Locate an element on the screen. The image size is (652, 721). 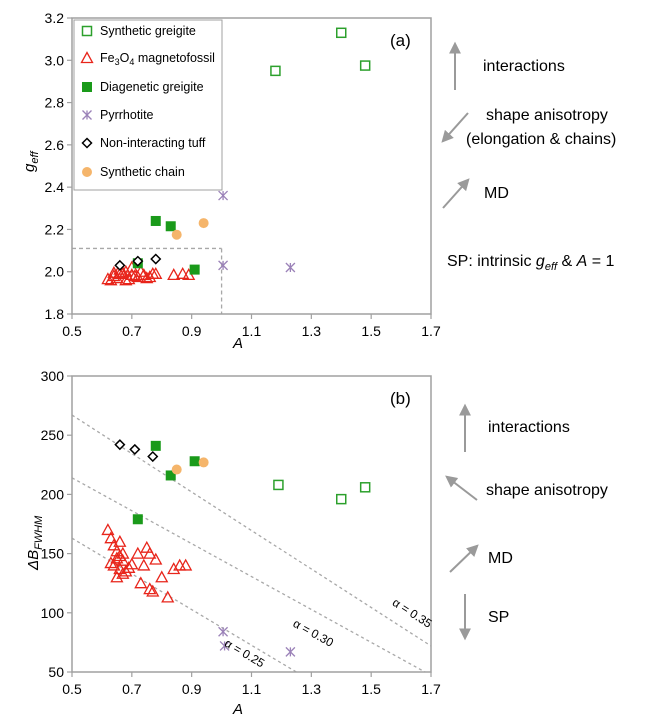
b-y-tick-label: 300 is located at coordinates (53, 376).